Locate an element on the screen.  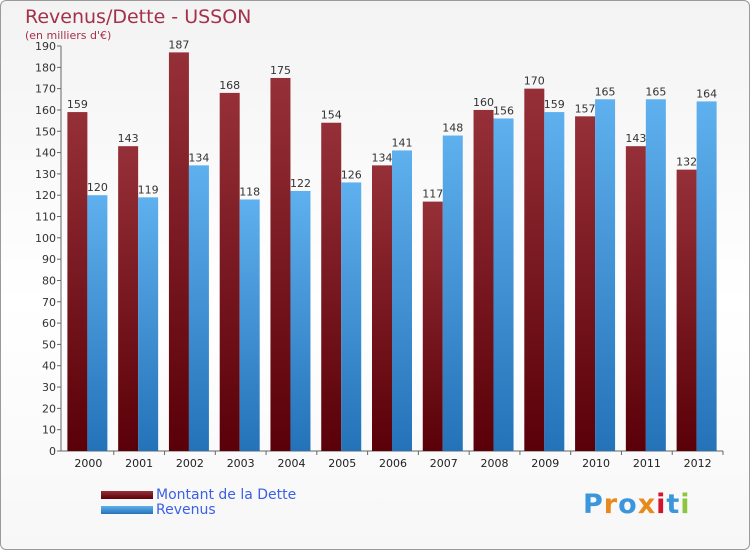
x-tick-label: 2003 is located at coordinates (241, 463).